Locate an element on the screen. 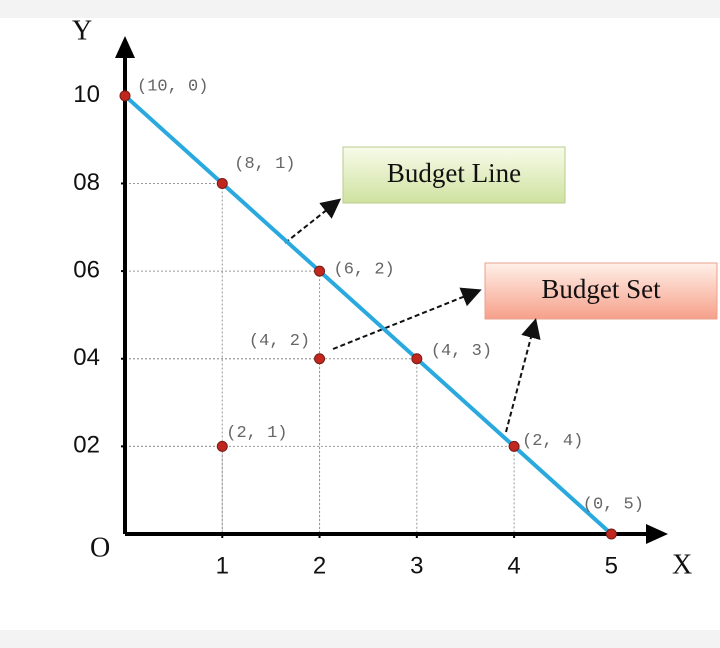 This screenshot has width=720, height=648. budget-line-box is located at coordinates (454, 175).